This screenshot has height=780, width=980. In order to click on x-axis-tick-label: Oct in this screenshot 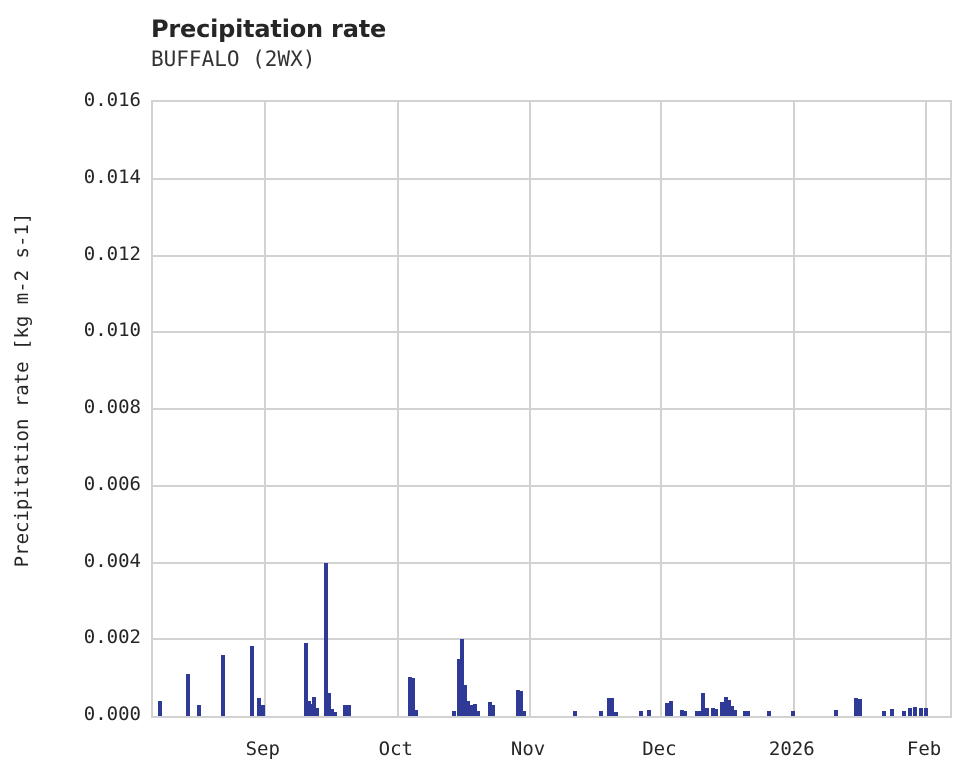, I will do `click(395, 749)`.